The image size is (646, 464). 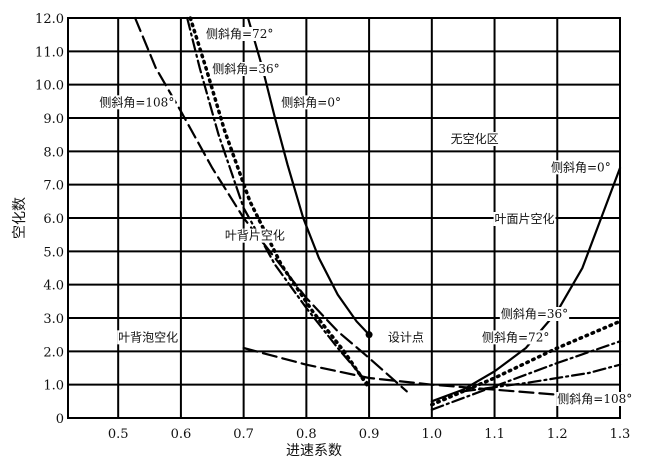 I want to click on x-tick-label: 1.2, so click(x=557, y=434).